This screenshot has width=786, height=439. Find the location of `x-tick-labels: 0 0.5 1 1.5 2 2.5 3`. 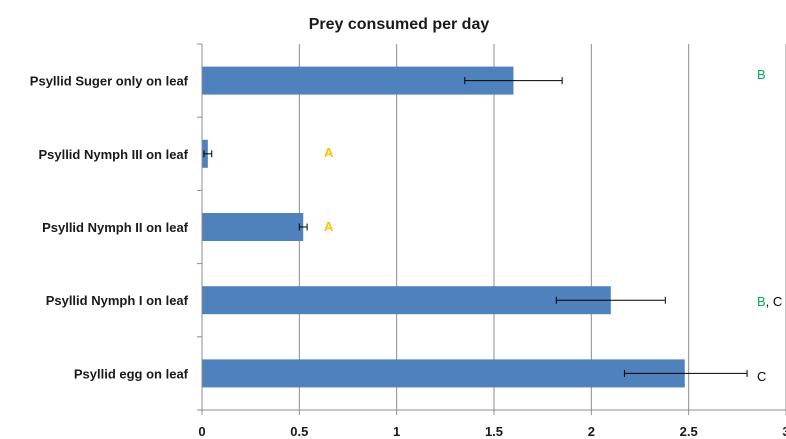

x-tick-labels: 0 0.5 1 1.5 2 2.5 3 is located at coordinates (492, 431).